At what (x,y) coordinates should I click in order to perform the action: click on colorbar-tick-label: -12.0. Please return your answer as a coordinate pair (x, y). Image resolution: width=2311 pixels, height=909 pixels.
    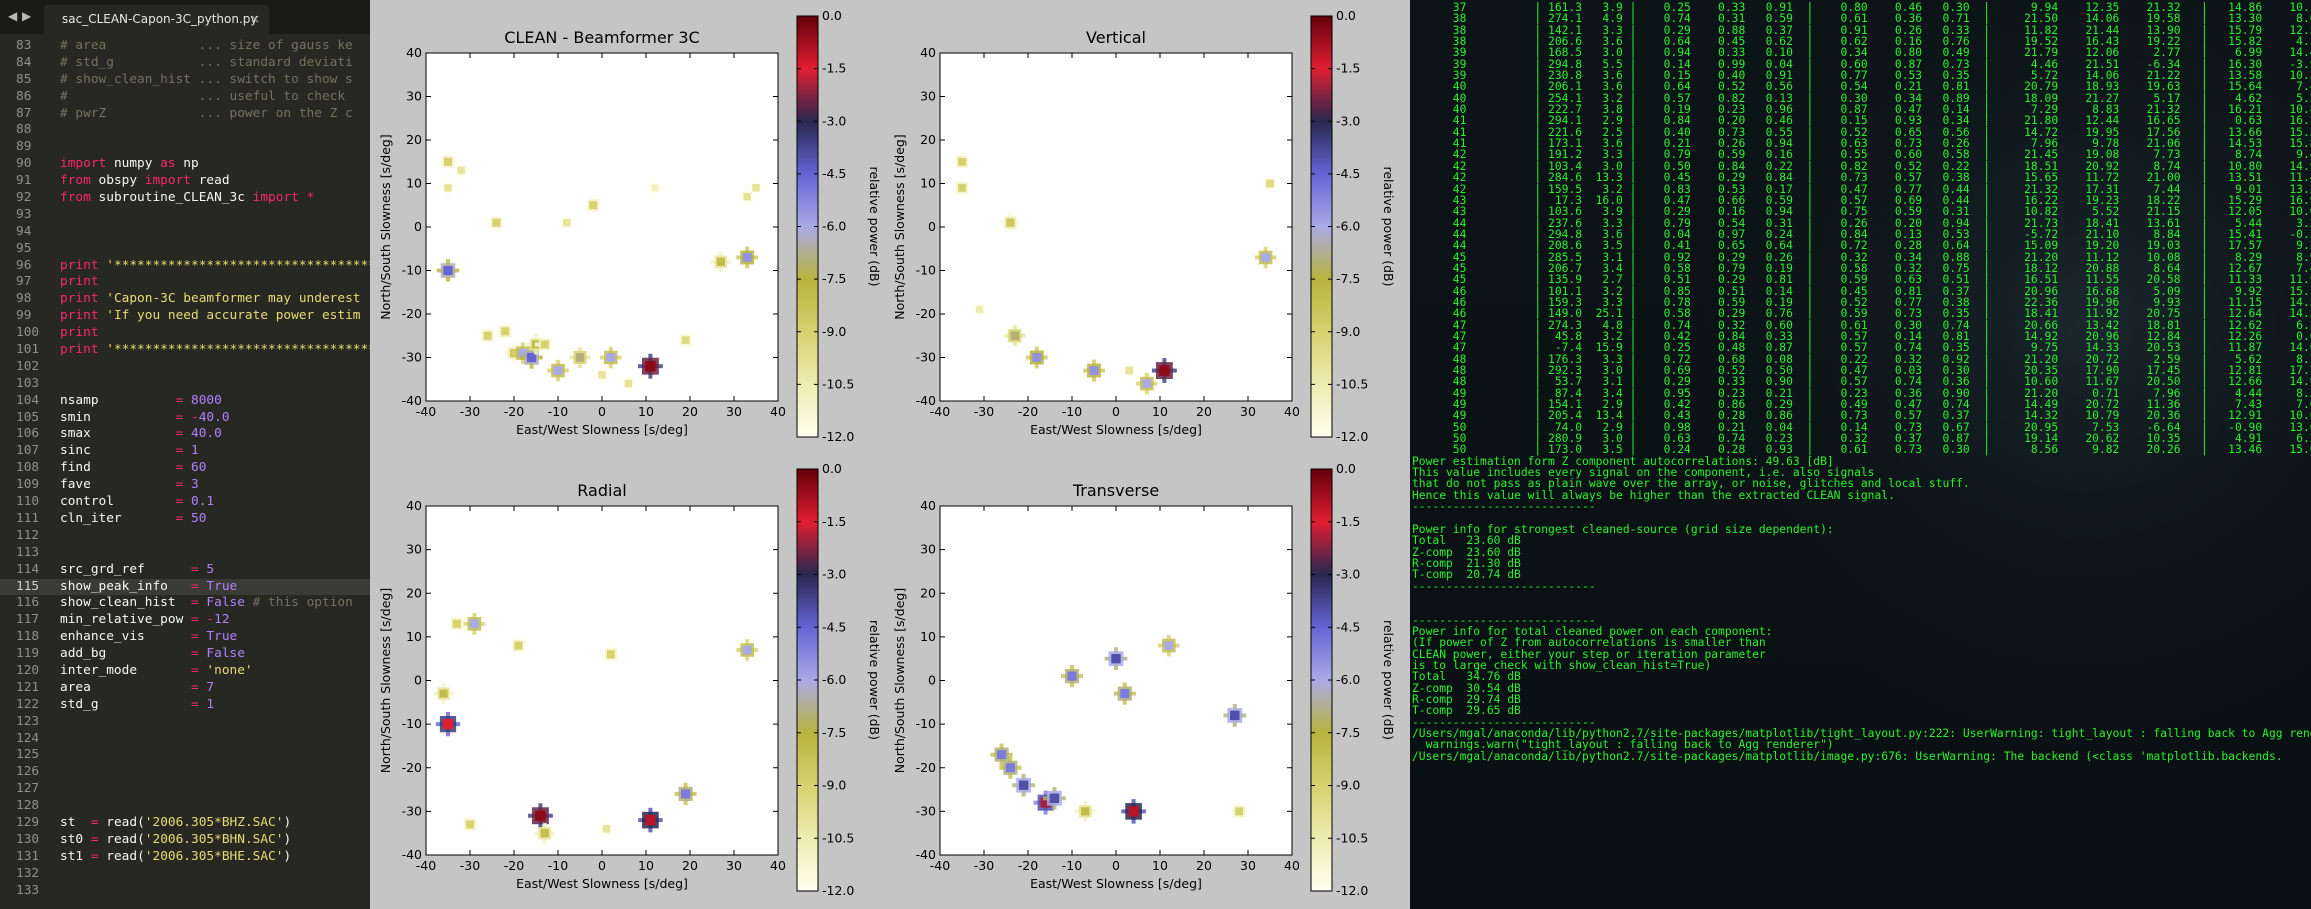
    Looking at the image, I should click on (838, 436).